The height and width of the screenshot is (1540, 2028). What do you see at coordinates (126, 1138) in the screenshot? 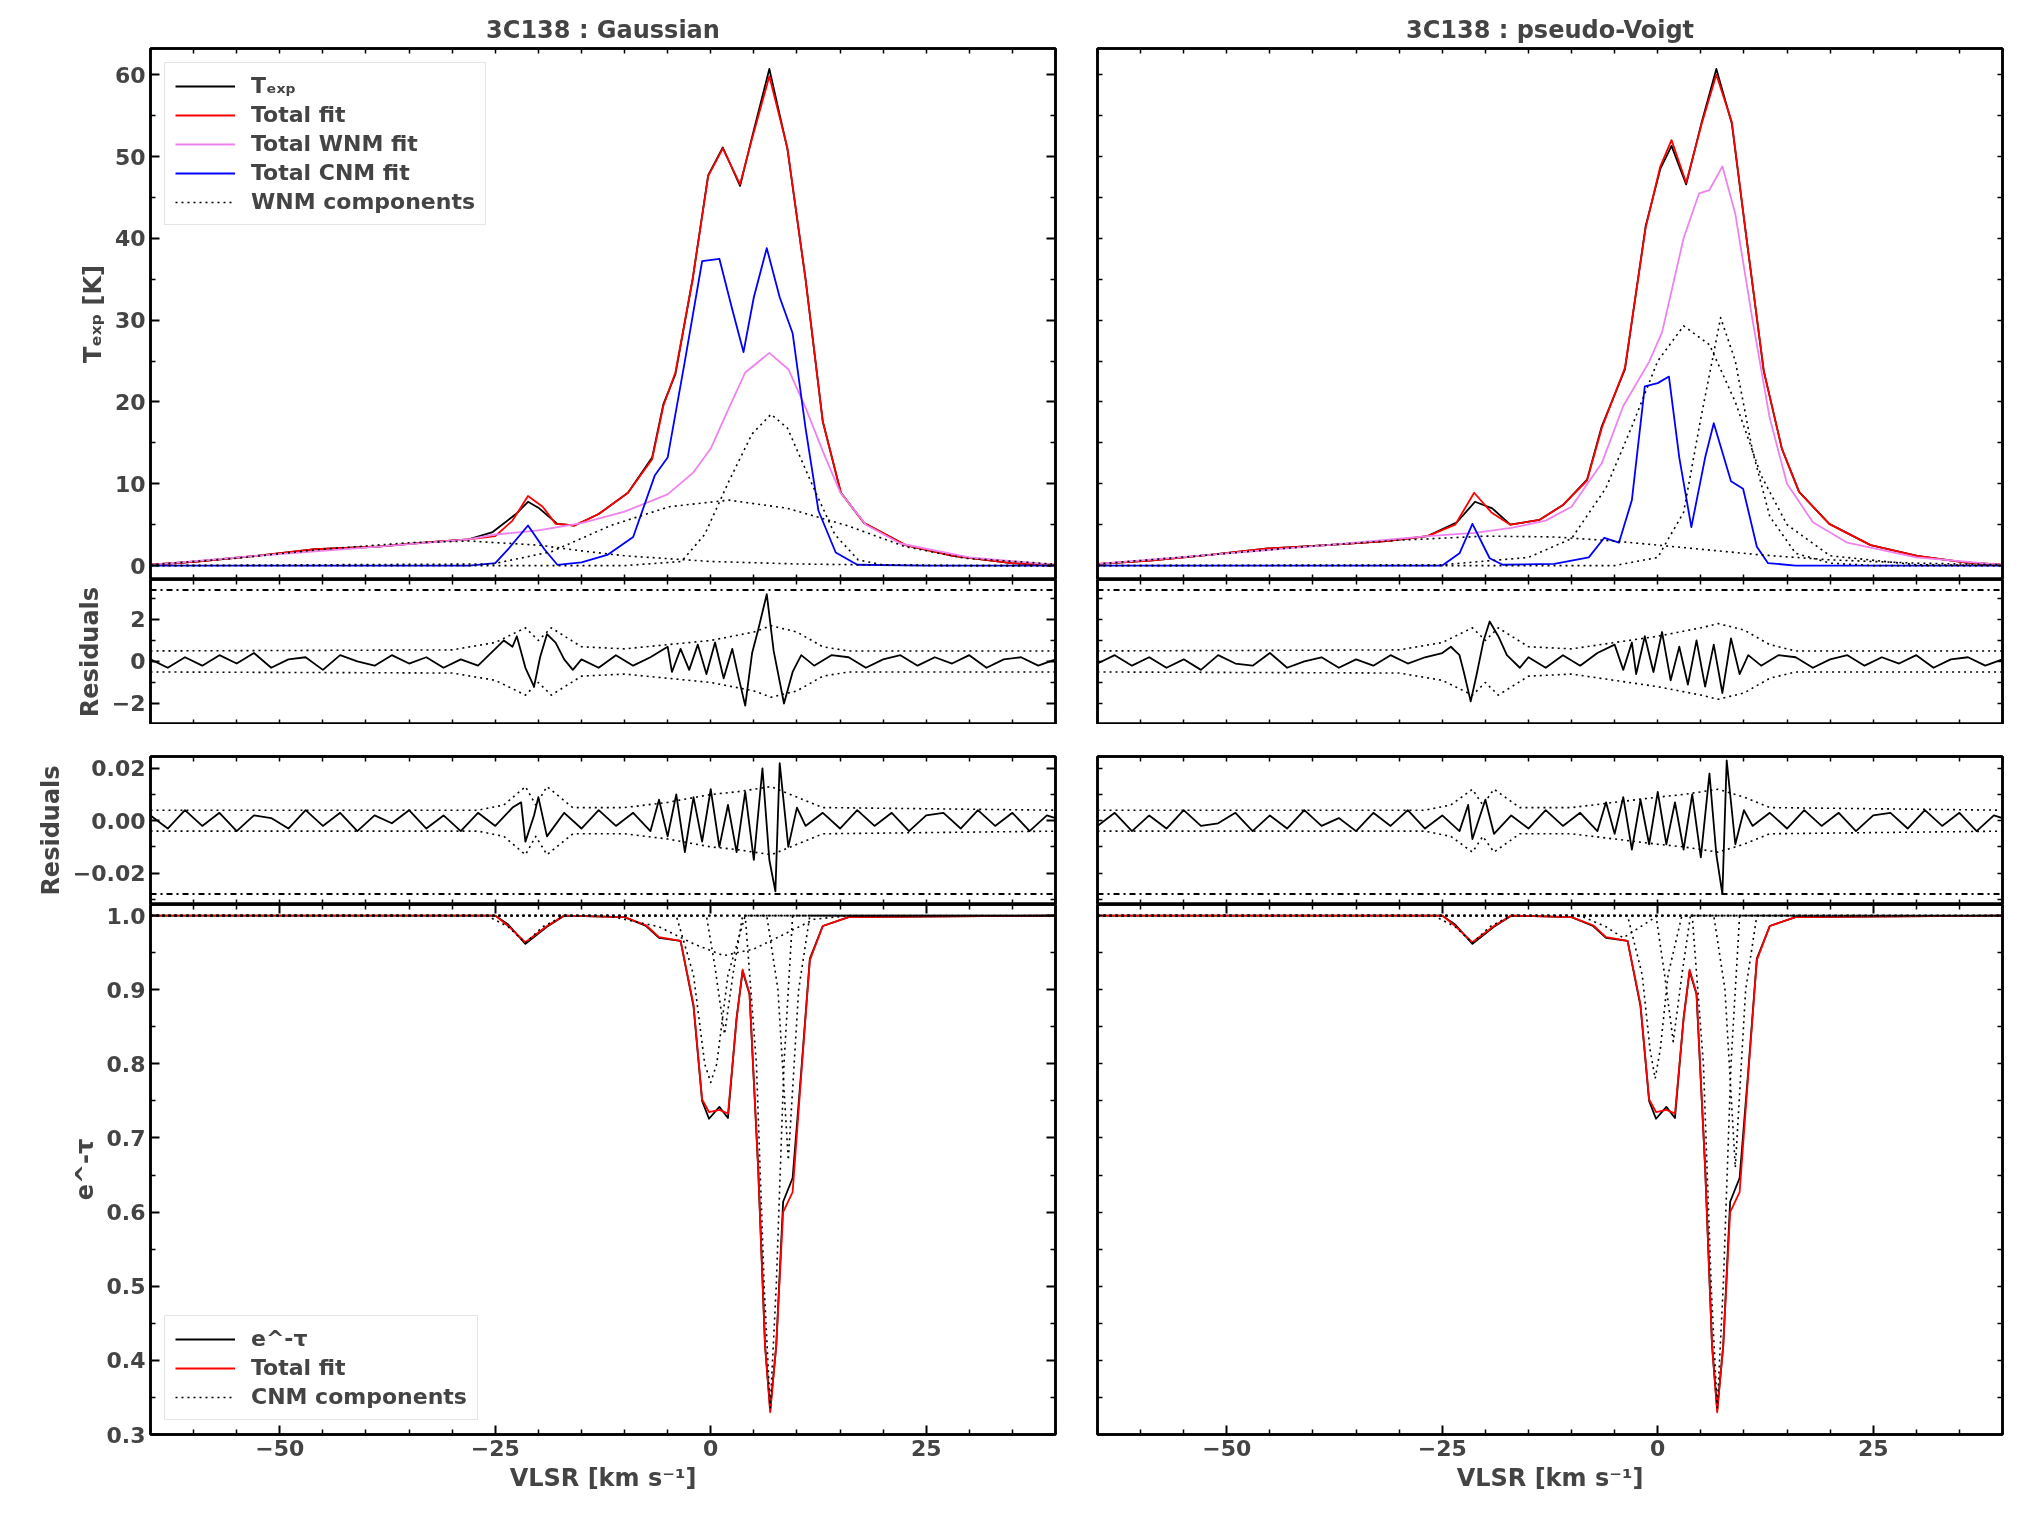
I see `y-tick-label: 0.7` at bounding box center [126, 1138].